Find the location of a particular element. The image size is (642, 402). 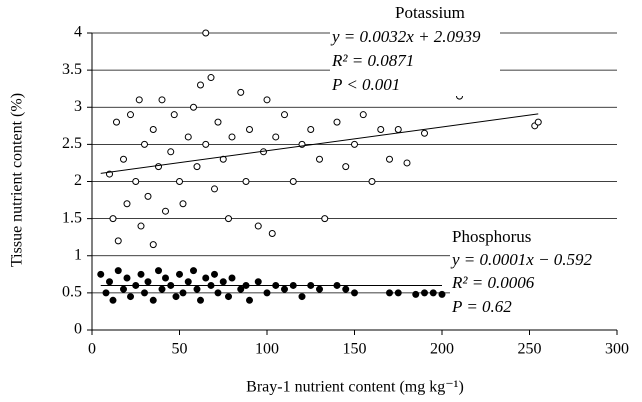

x-tick-label: 50 is located at coordinates (180, 349).